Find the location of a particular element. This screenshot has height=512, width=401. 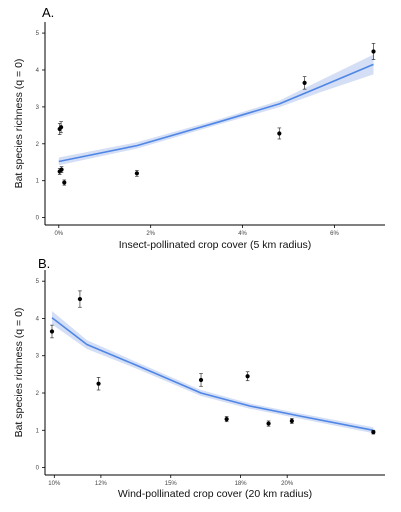

panel-a-label: A. is located at coordinates (48, 12).